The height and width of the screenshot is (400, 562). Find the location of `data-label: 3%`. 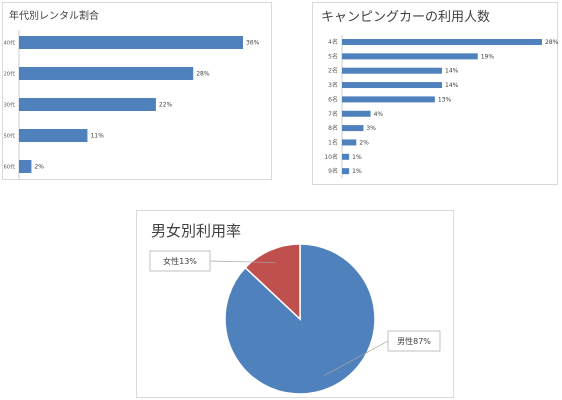

data-label: 3% is located at coordinates (371, 128).